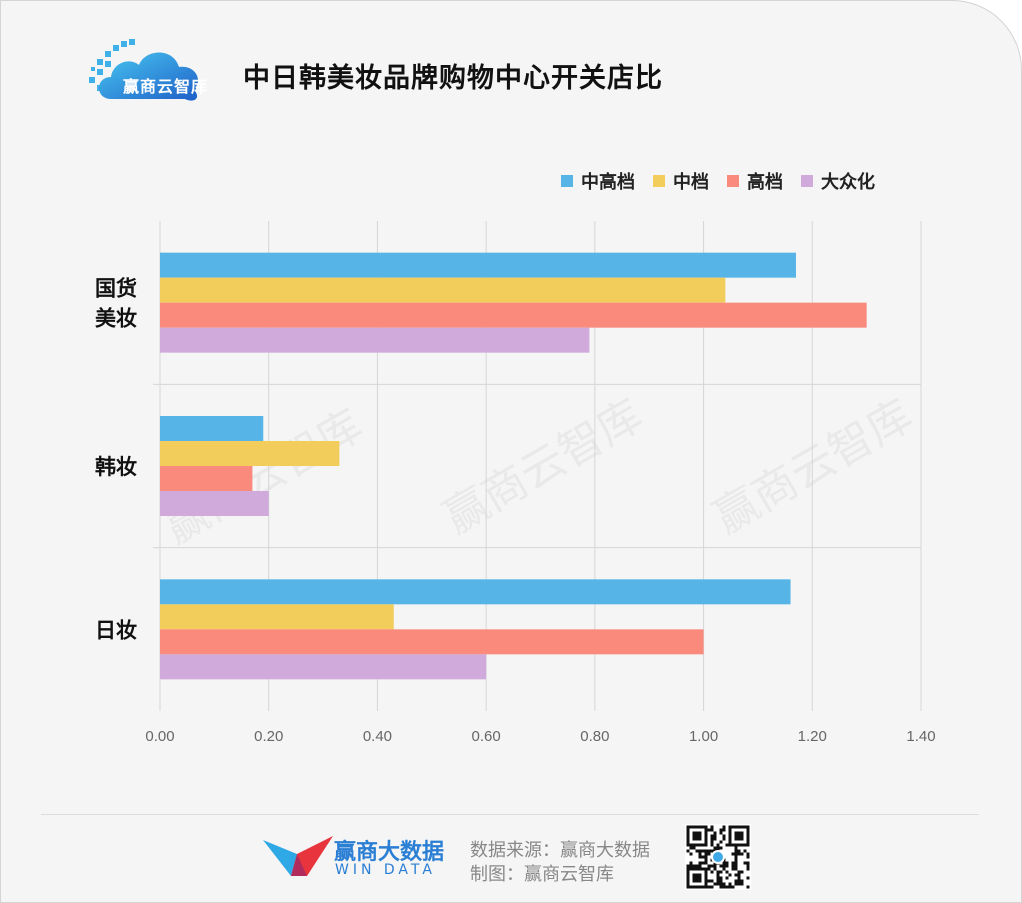  What do you see at coordinates (486, 736) in the screenshot?
I see `x-tick-label: 0.60` at bounding box center [486, 736].